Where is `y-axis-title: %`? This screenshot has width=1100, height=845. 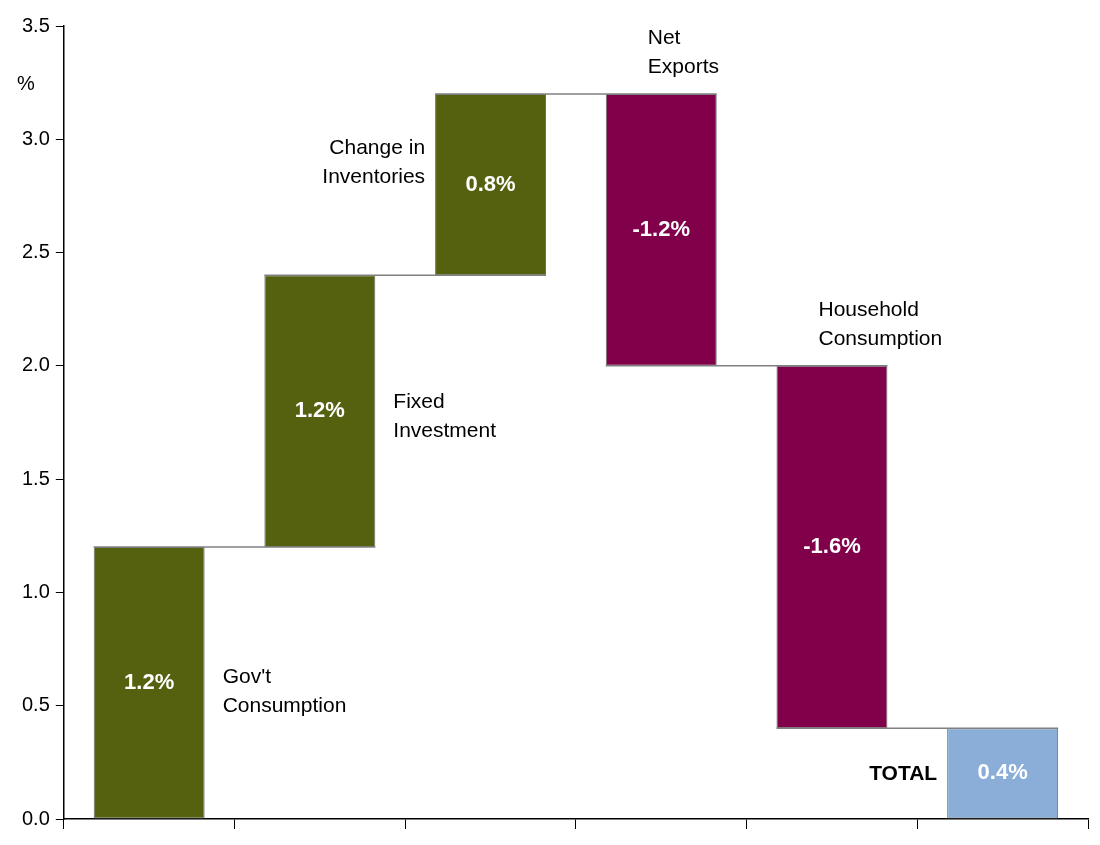 y-axis-title: % is located at coordinates (25, 82).